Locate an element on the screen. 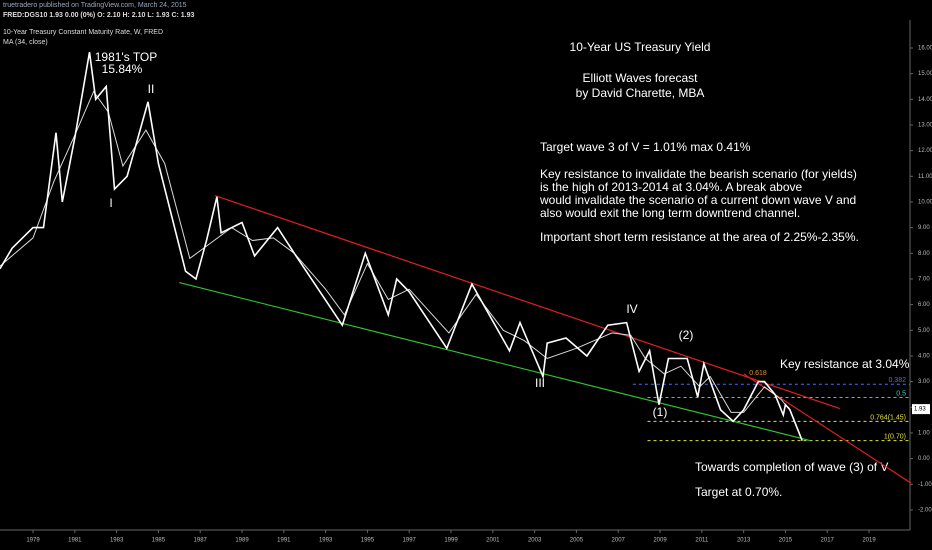 The height and width of the screenshot is (550, 932). y-tick-label: 3.00 is located at coordinates (924, 382).